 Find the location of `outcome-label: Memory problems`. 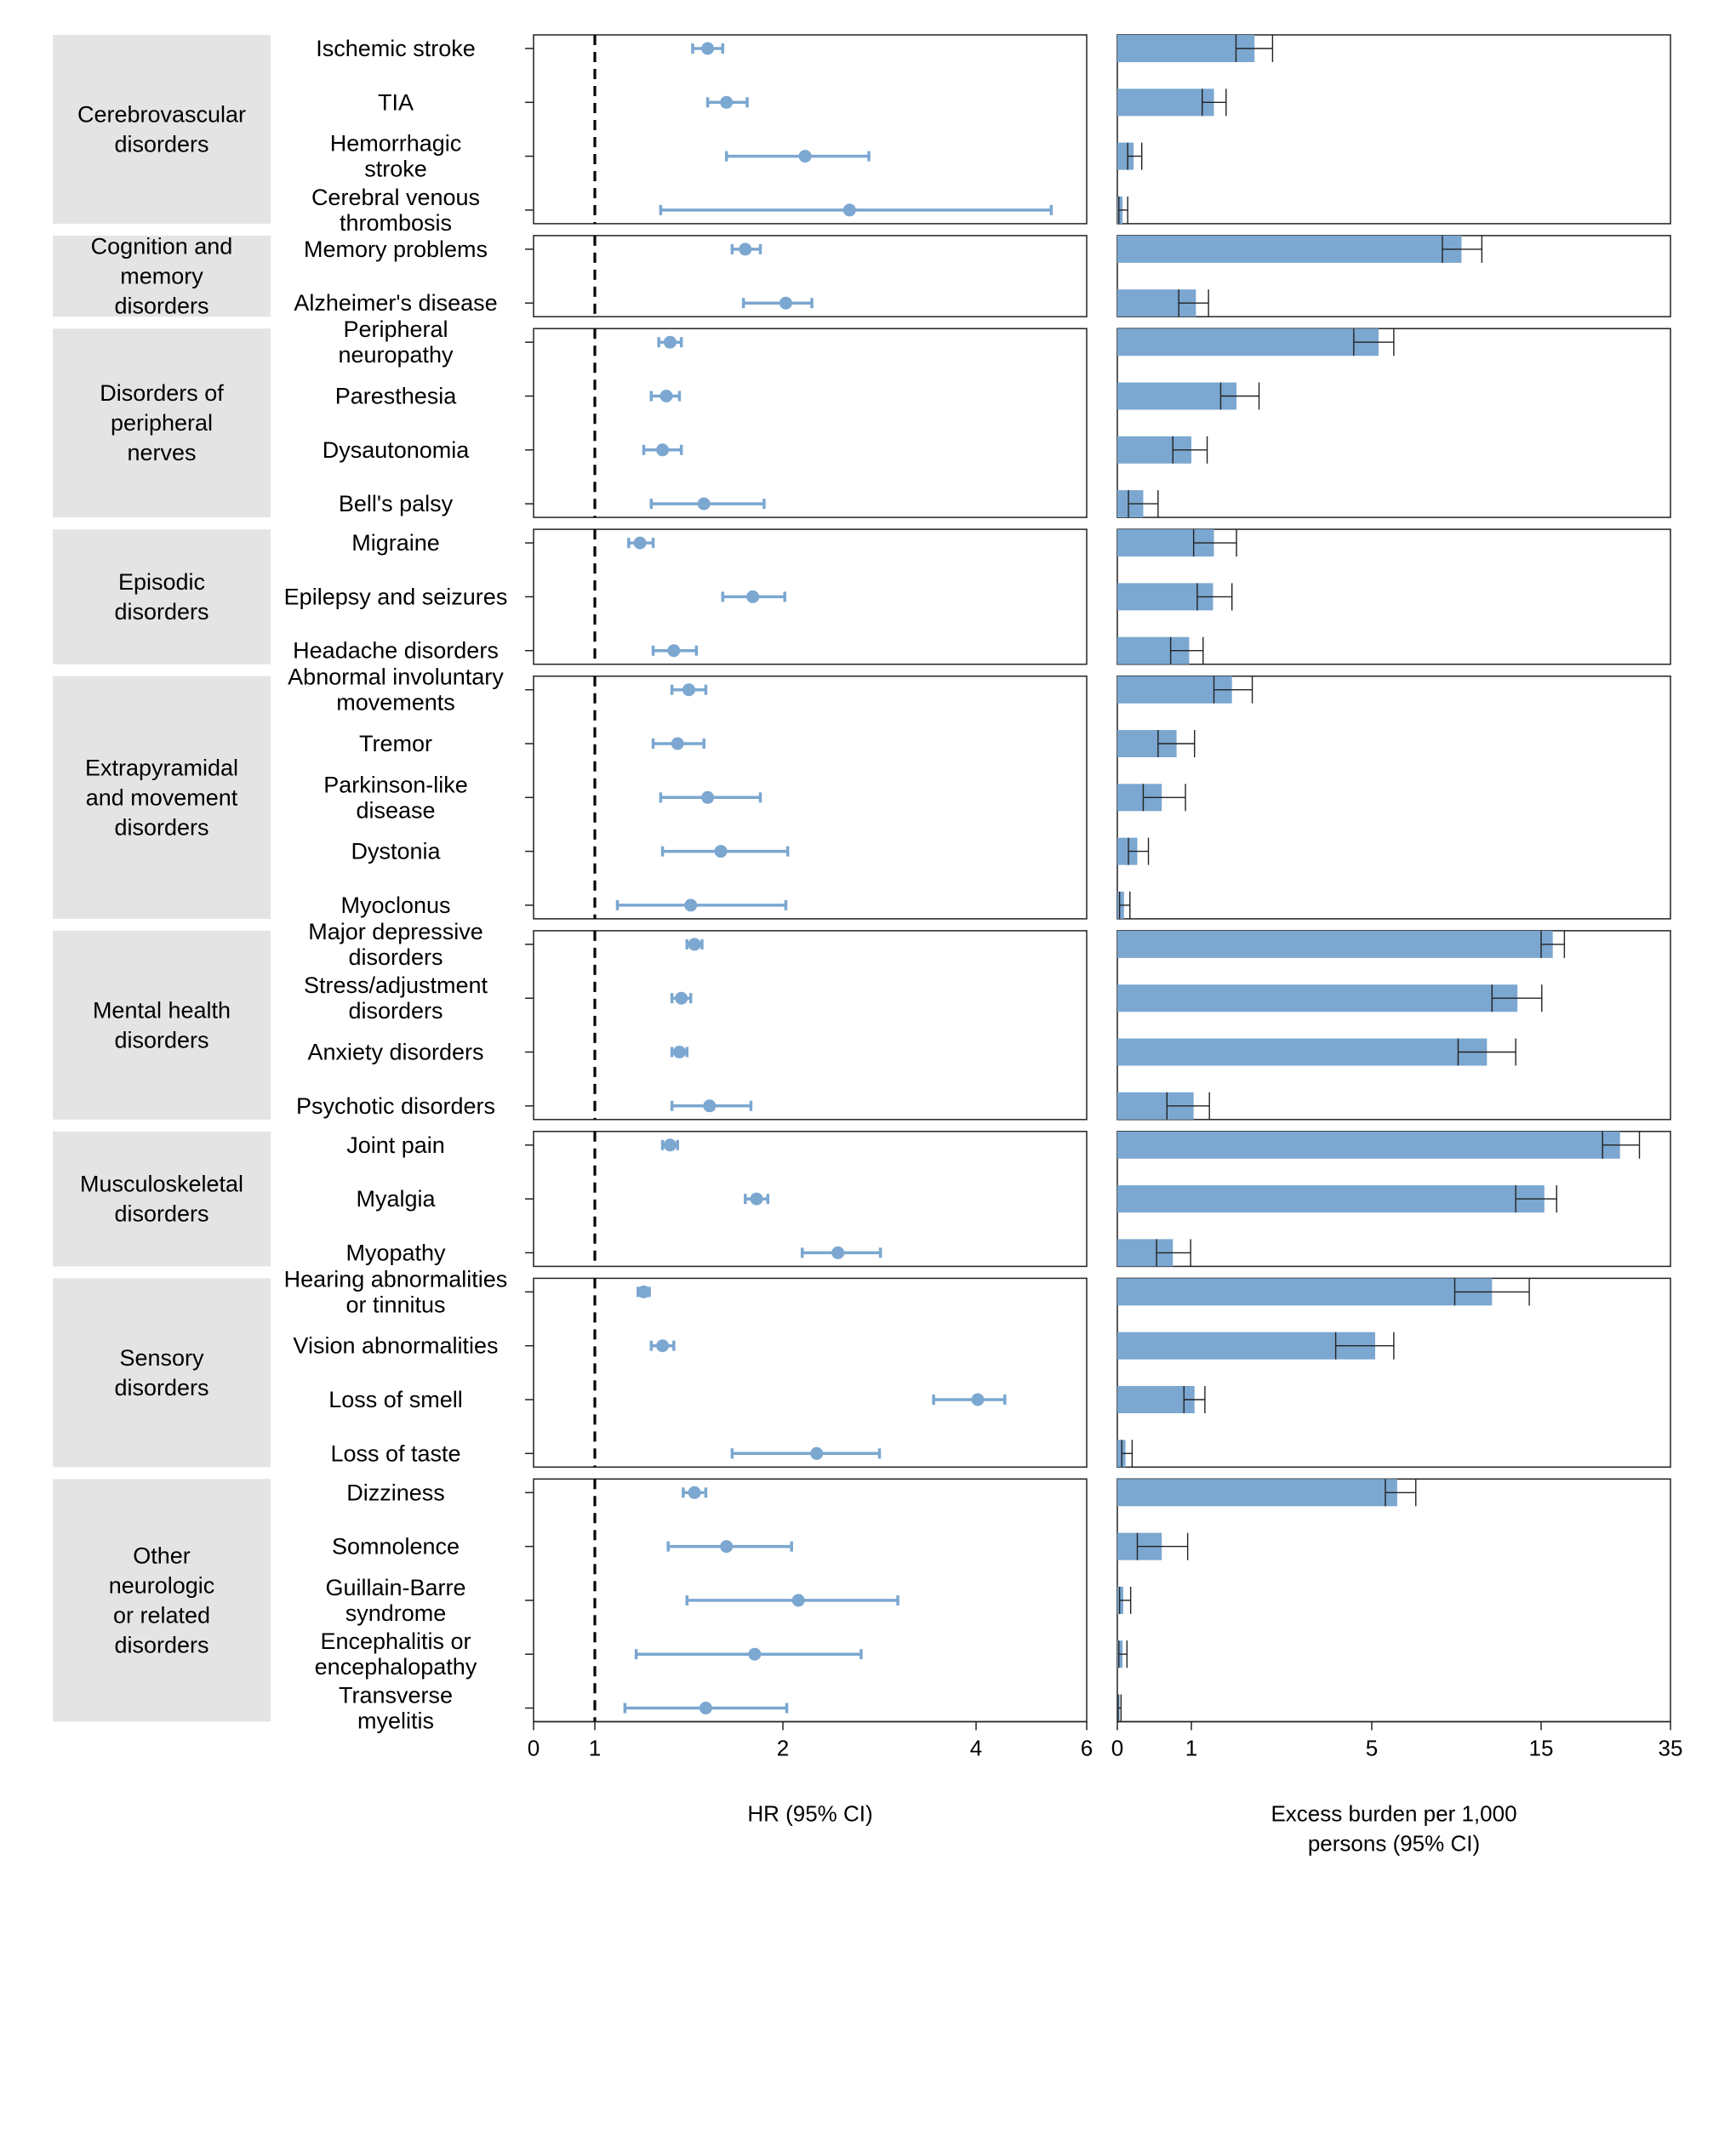

outcome-label: Memory problems is located at coordinates (396, 249).